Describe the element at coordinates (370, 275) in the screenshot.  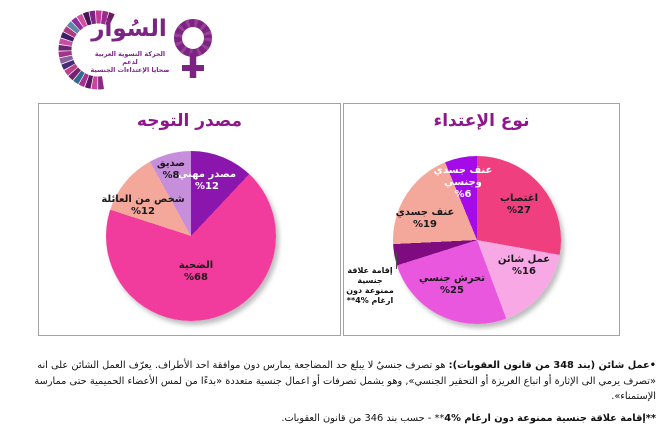
I see `callout-line1: إقامة علاقة جنسية` at that location.